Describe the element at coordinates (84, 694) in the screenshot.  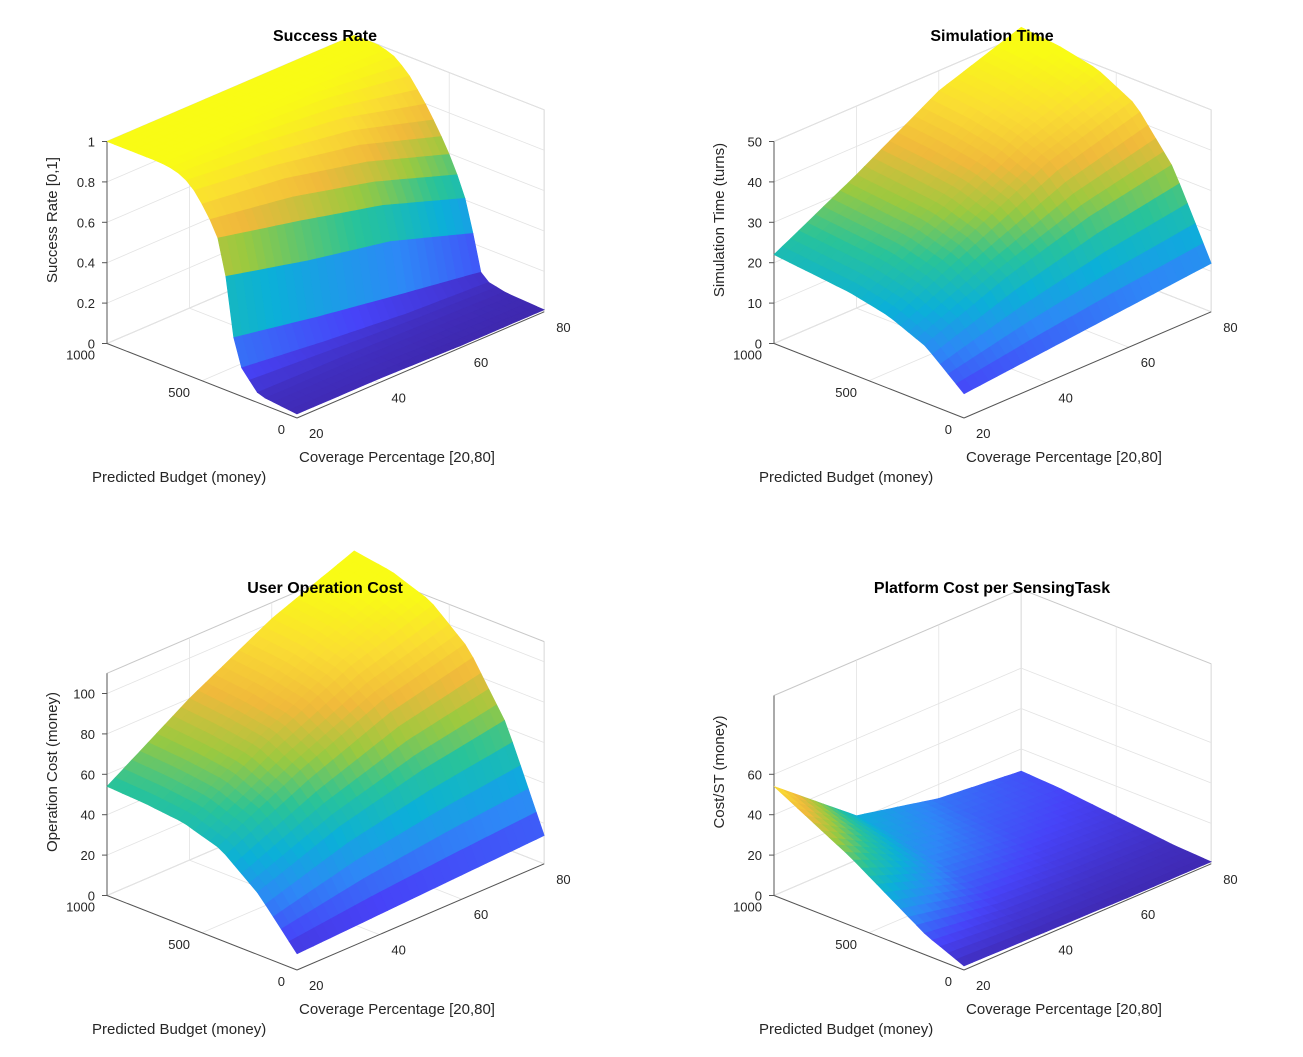
I see `z-tick-label: 100` at that location.